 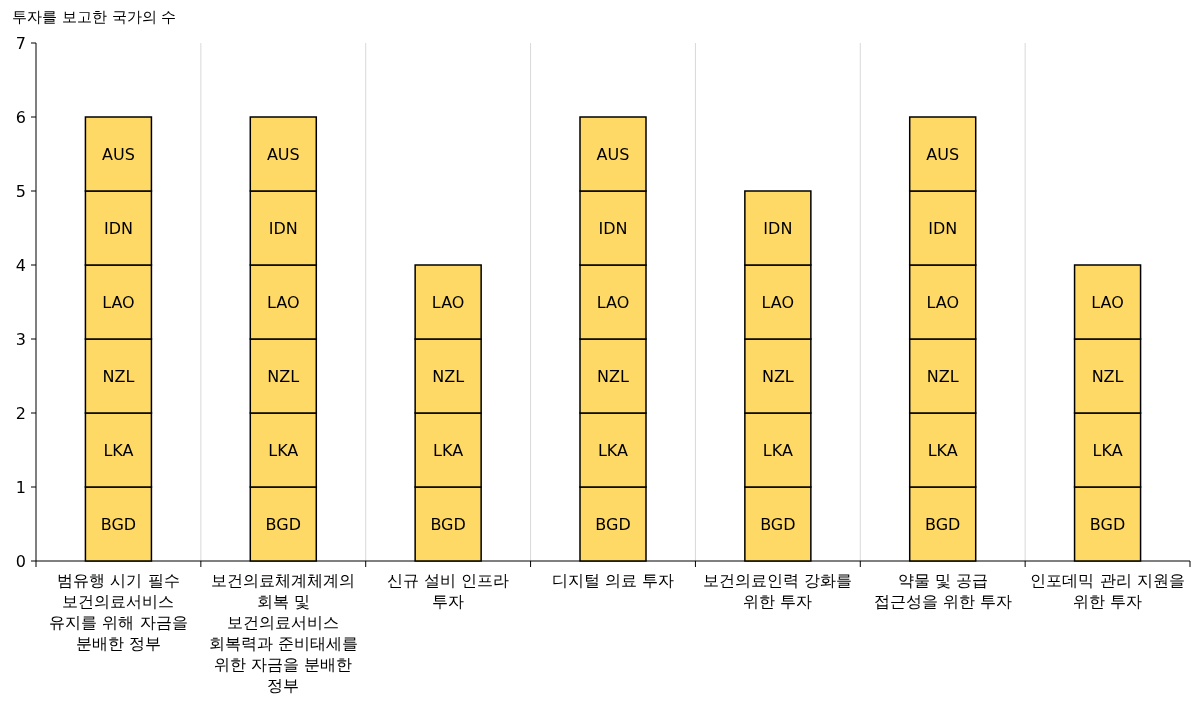 What do you see at coordinates (283, 524) in the screenshot?
I see `series-label: BGD` at bounding box center [283, 524].